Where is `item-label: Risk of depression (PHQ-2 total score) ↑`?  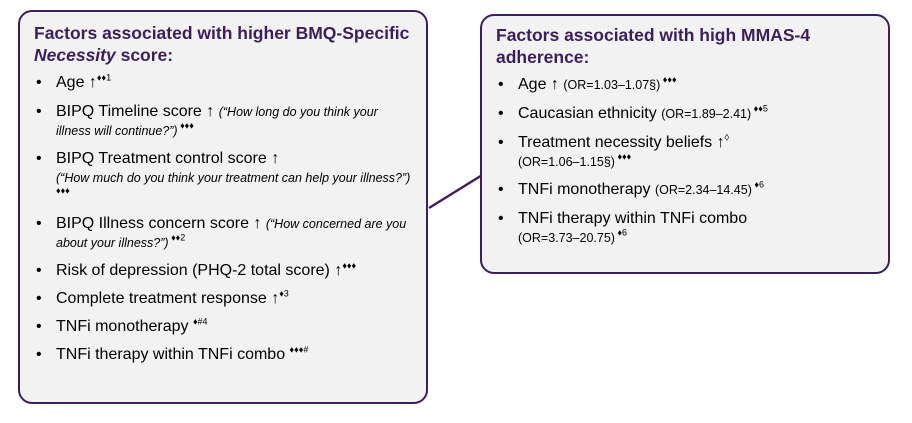
item-label: Risk of depression (PHQ-2 total score) ↑ is located at coordinates (199, 270).